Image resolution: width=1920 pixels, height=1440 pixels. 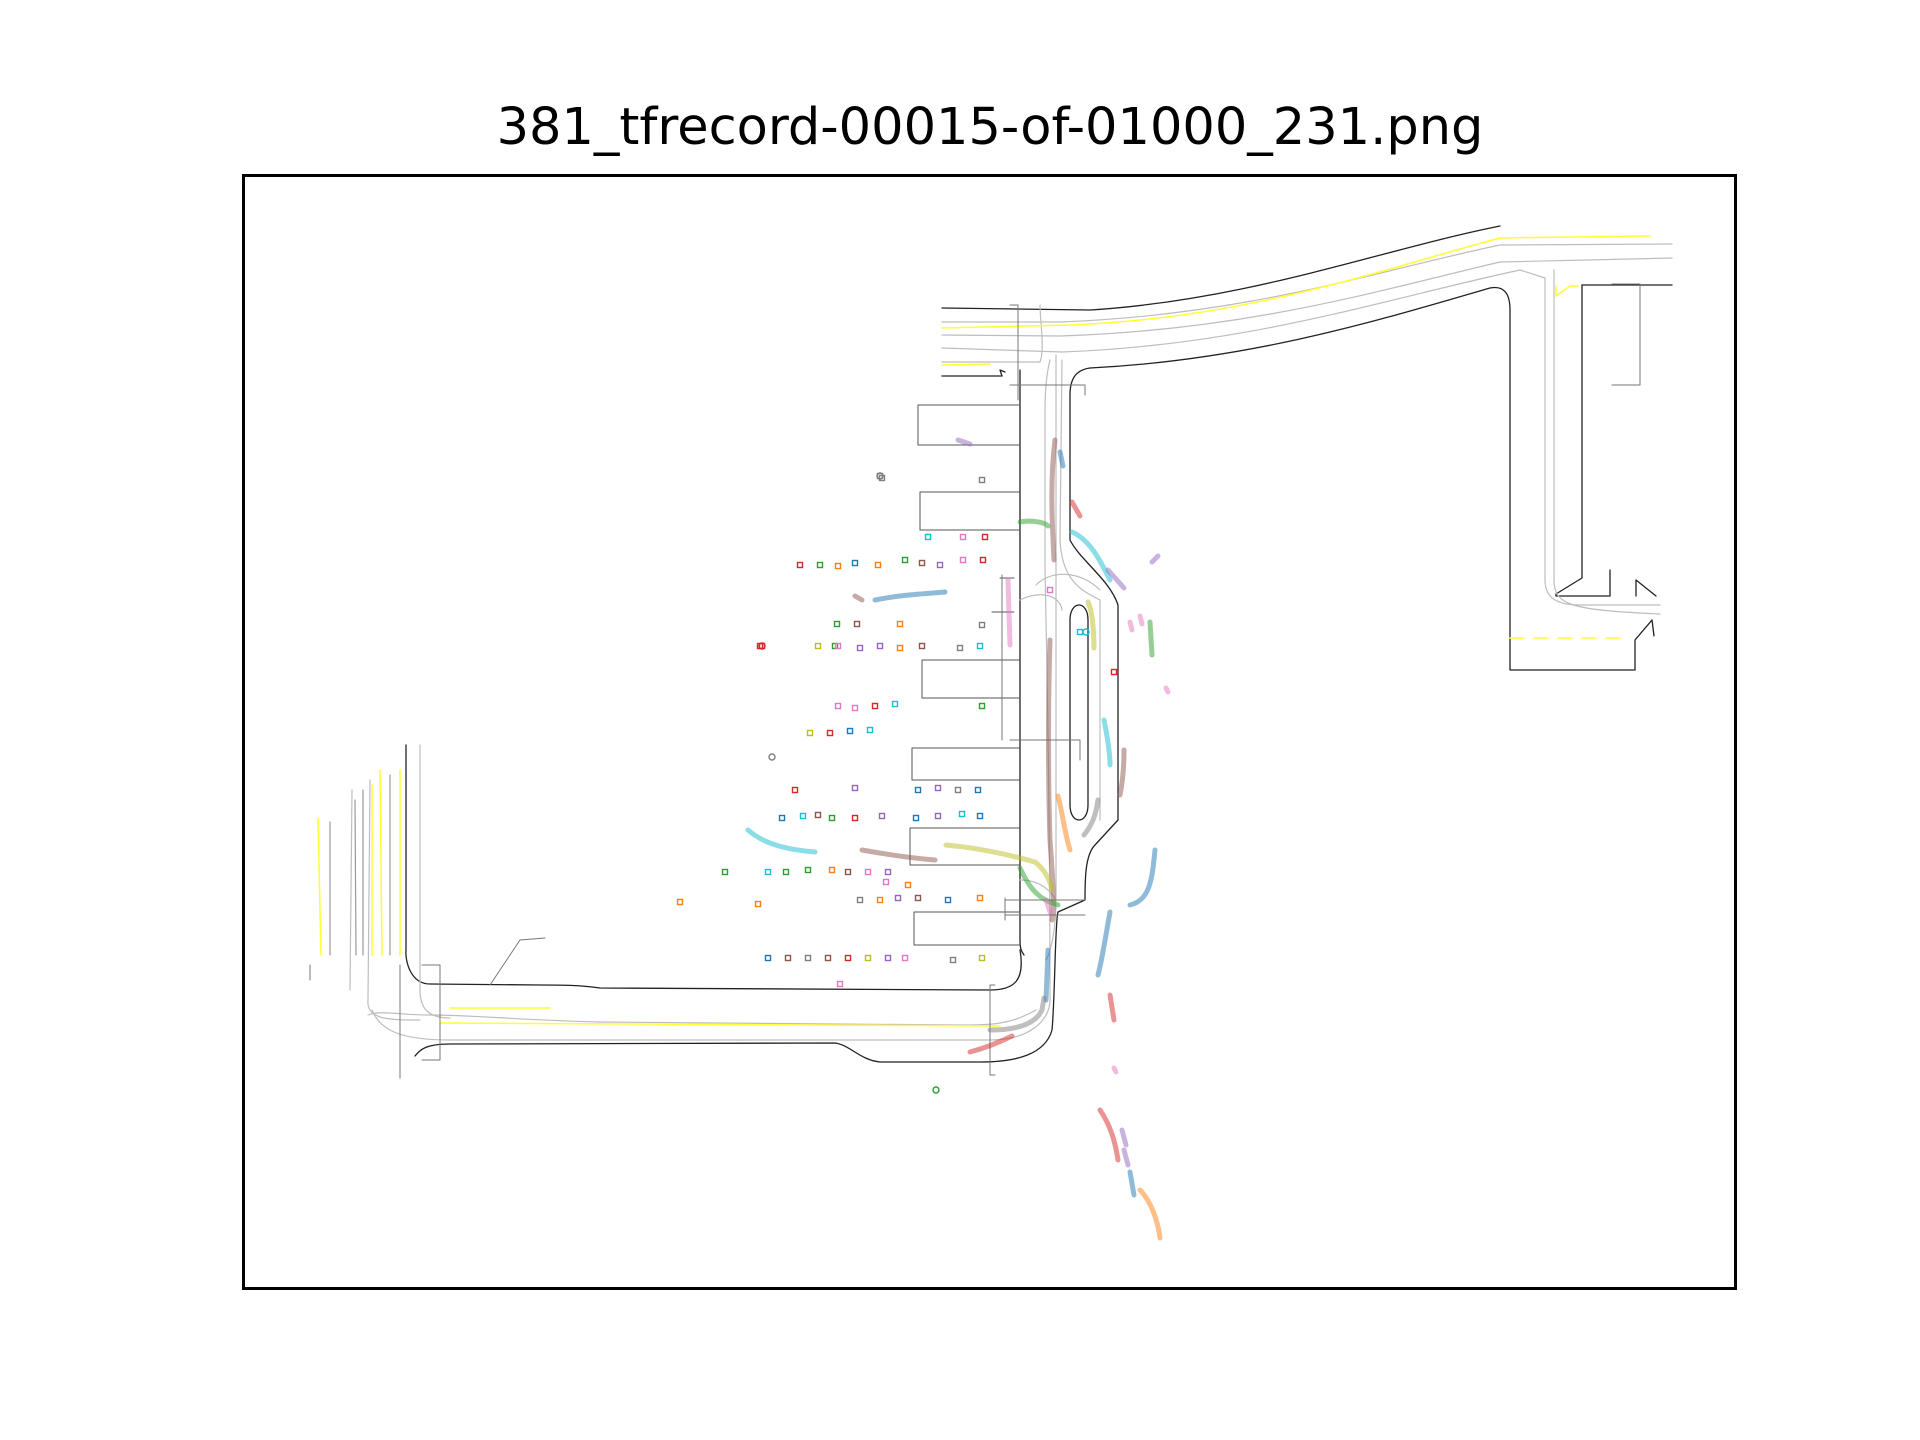 I want to click on left-lane-lines, so click(x=360, y=865).